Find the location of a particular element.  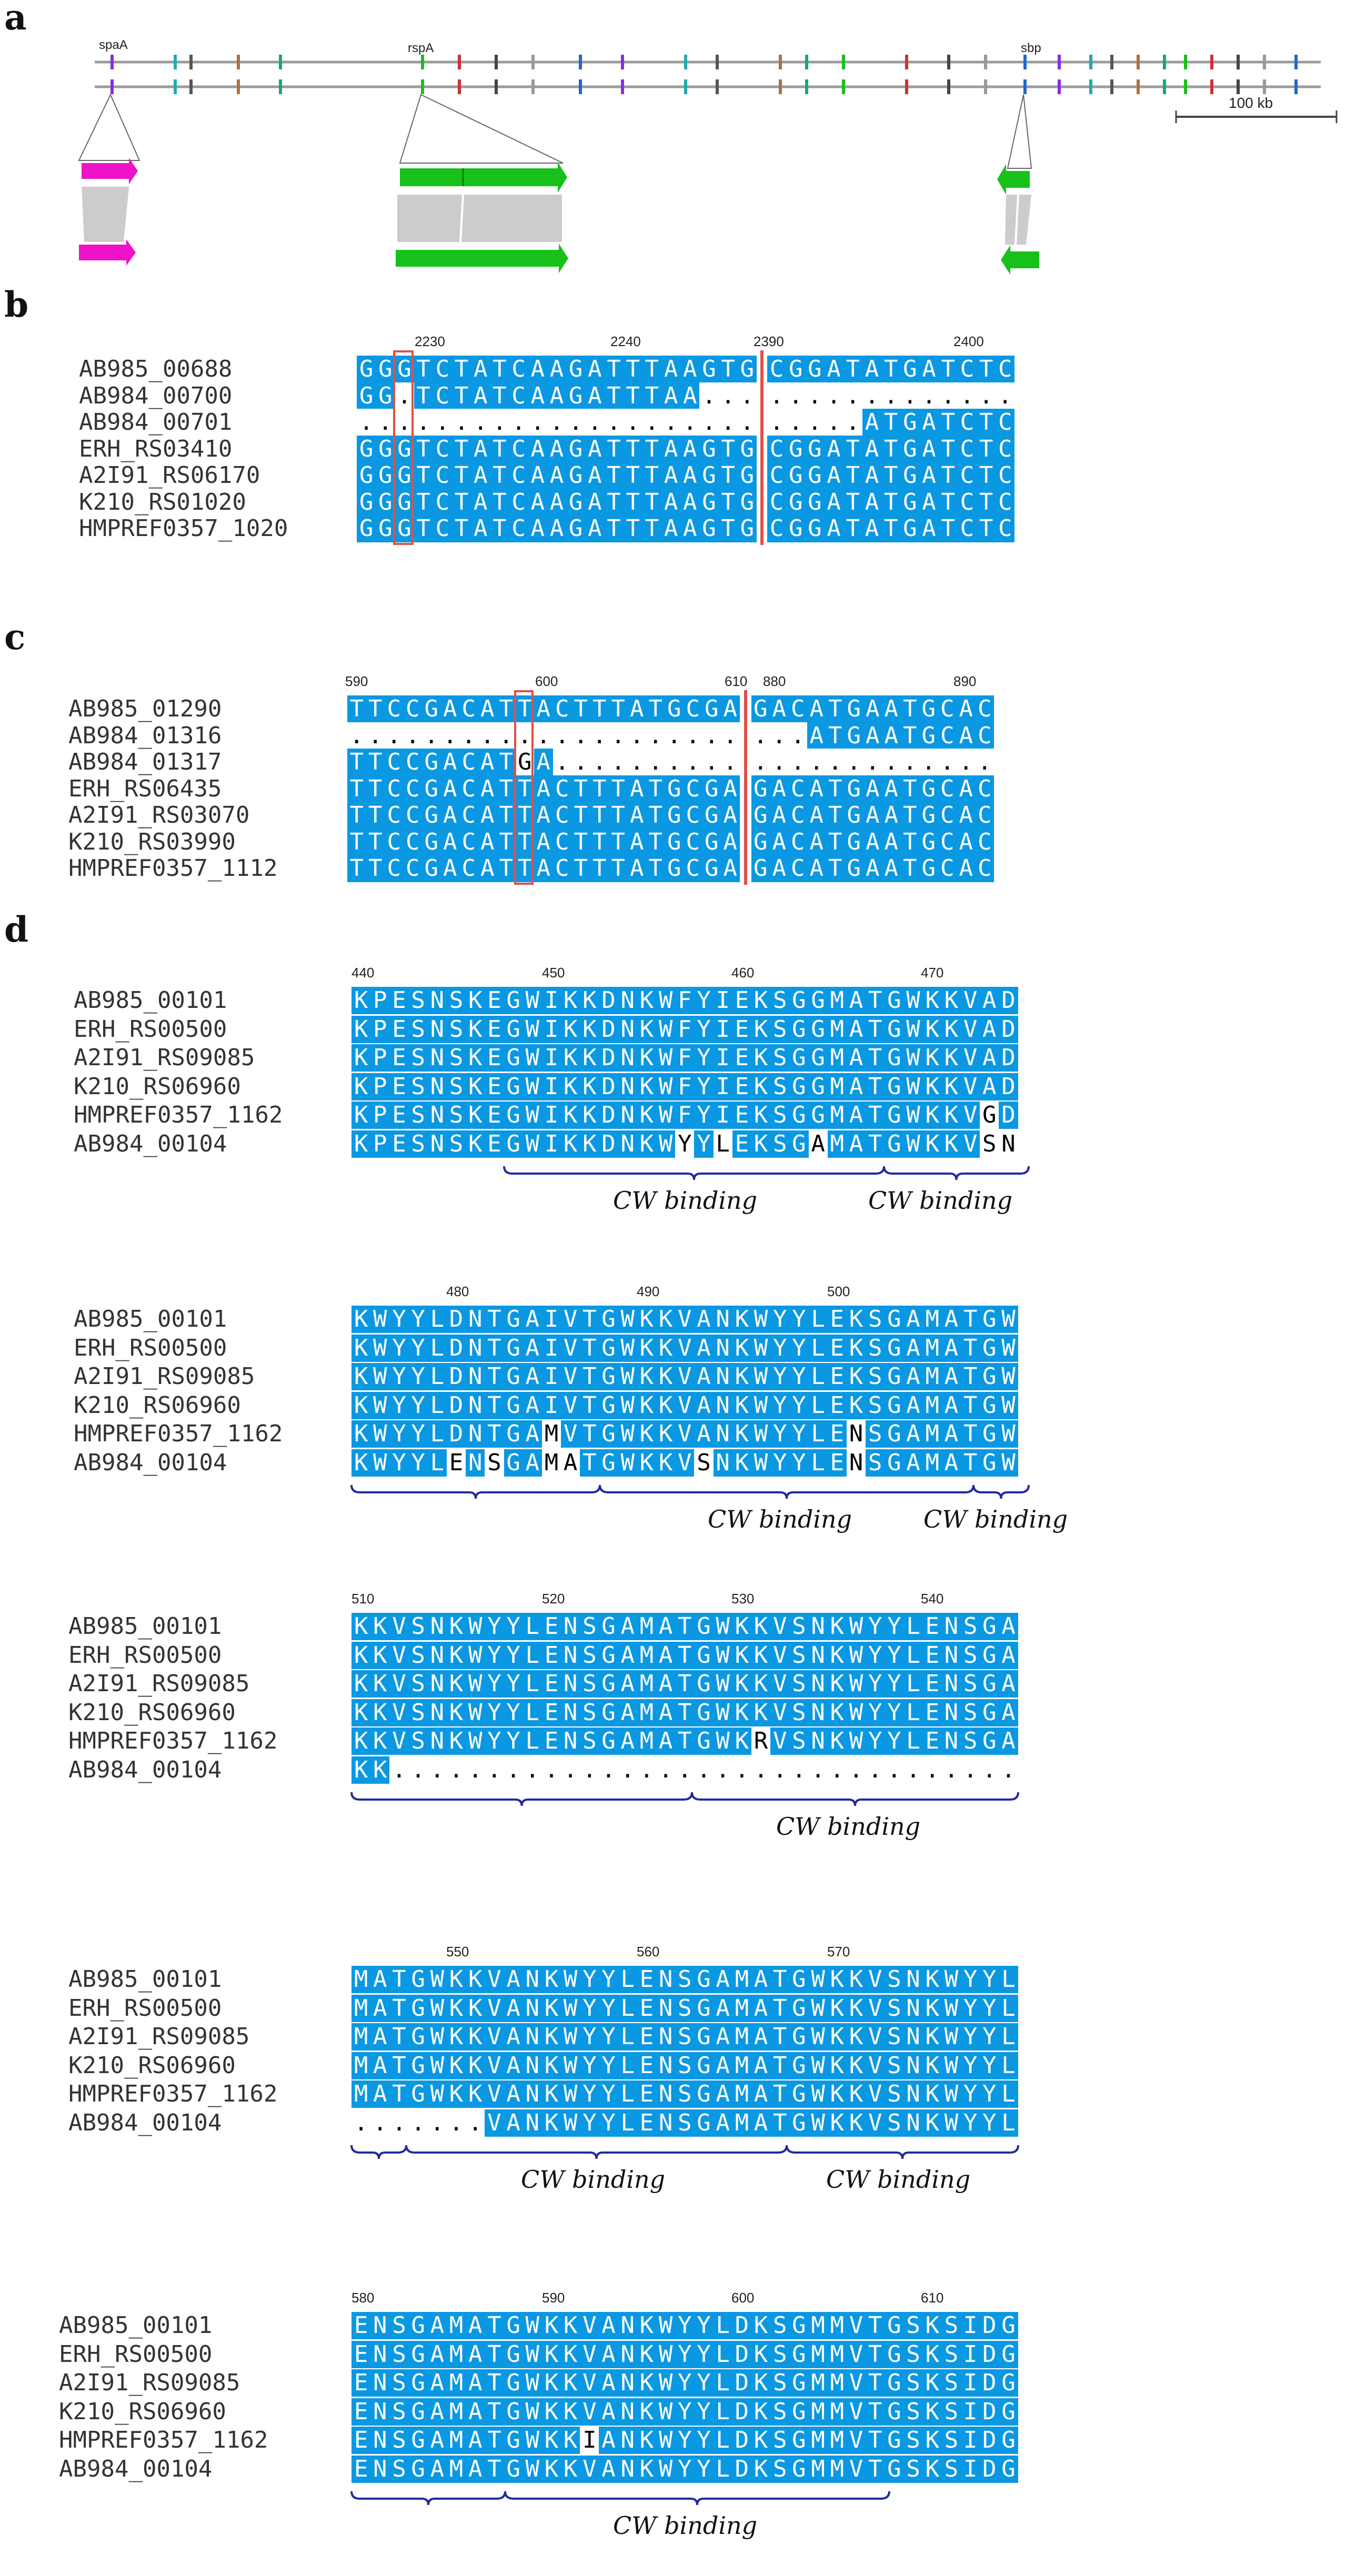

sequence-name: AB985_00101 is located at coordinates (136, 2325).